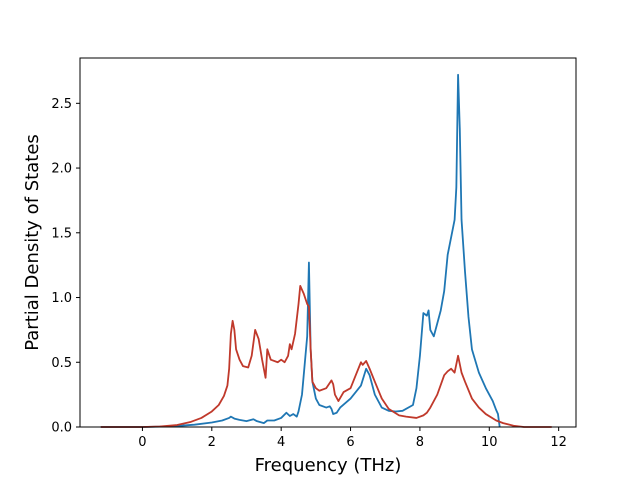  Describe the element at coordinates (61, 233) in the screenshot. I see `y-tick-label: 1.5` at that location.